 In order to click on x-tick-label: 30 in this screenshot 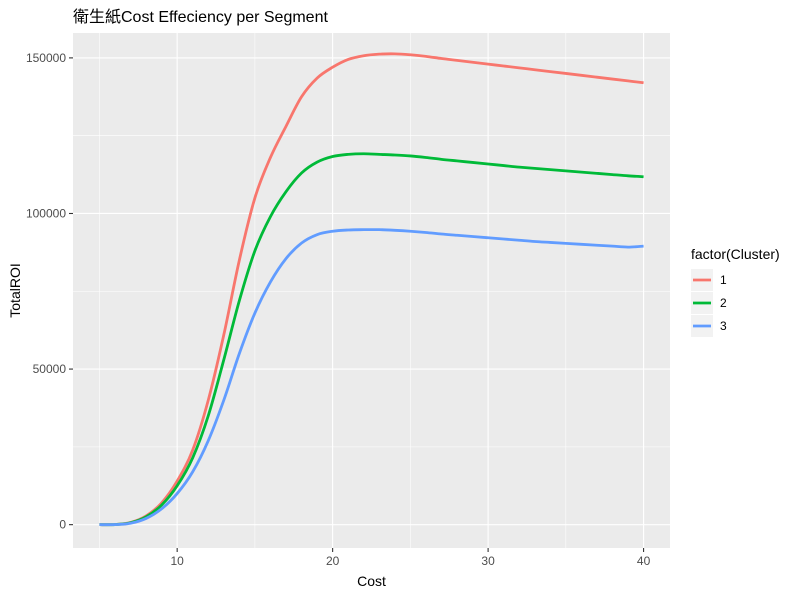, I will do `click(488, 561)`.